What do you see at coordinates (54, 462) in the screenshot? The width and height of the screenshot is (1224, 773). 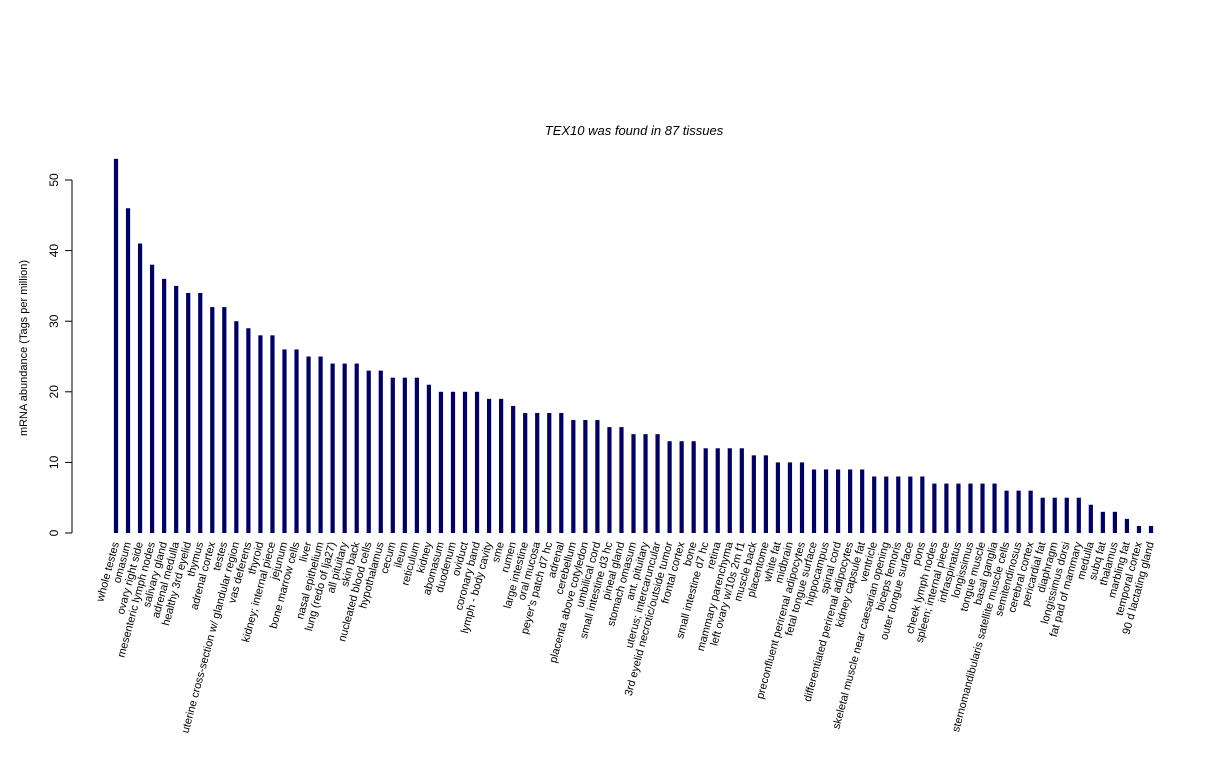 I see `y-tick-label: 10` at bounding box center [54, 462].